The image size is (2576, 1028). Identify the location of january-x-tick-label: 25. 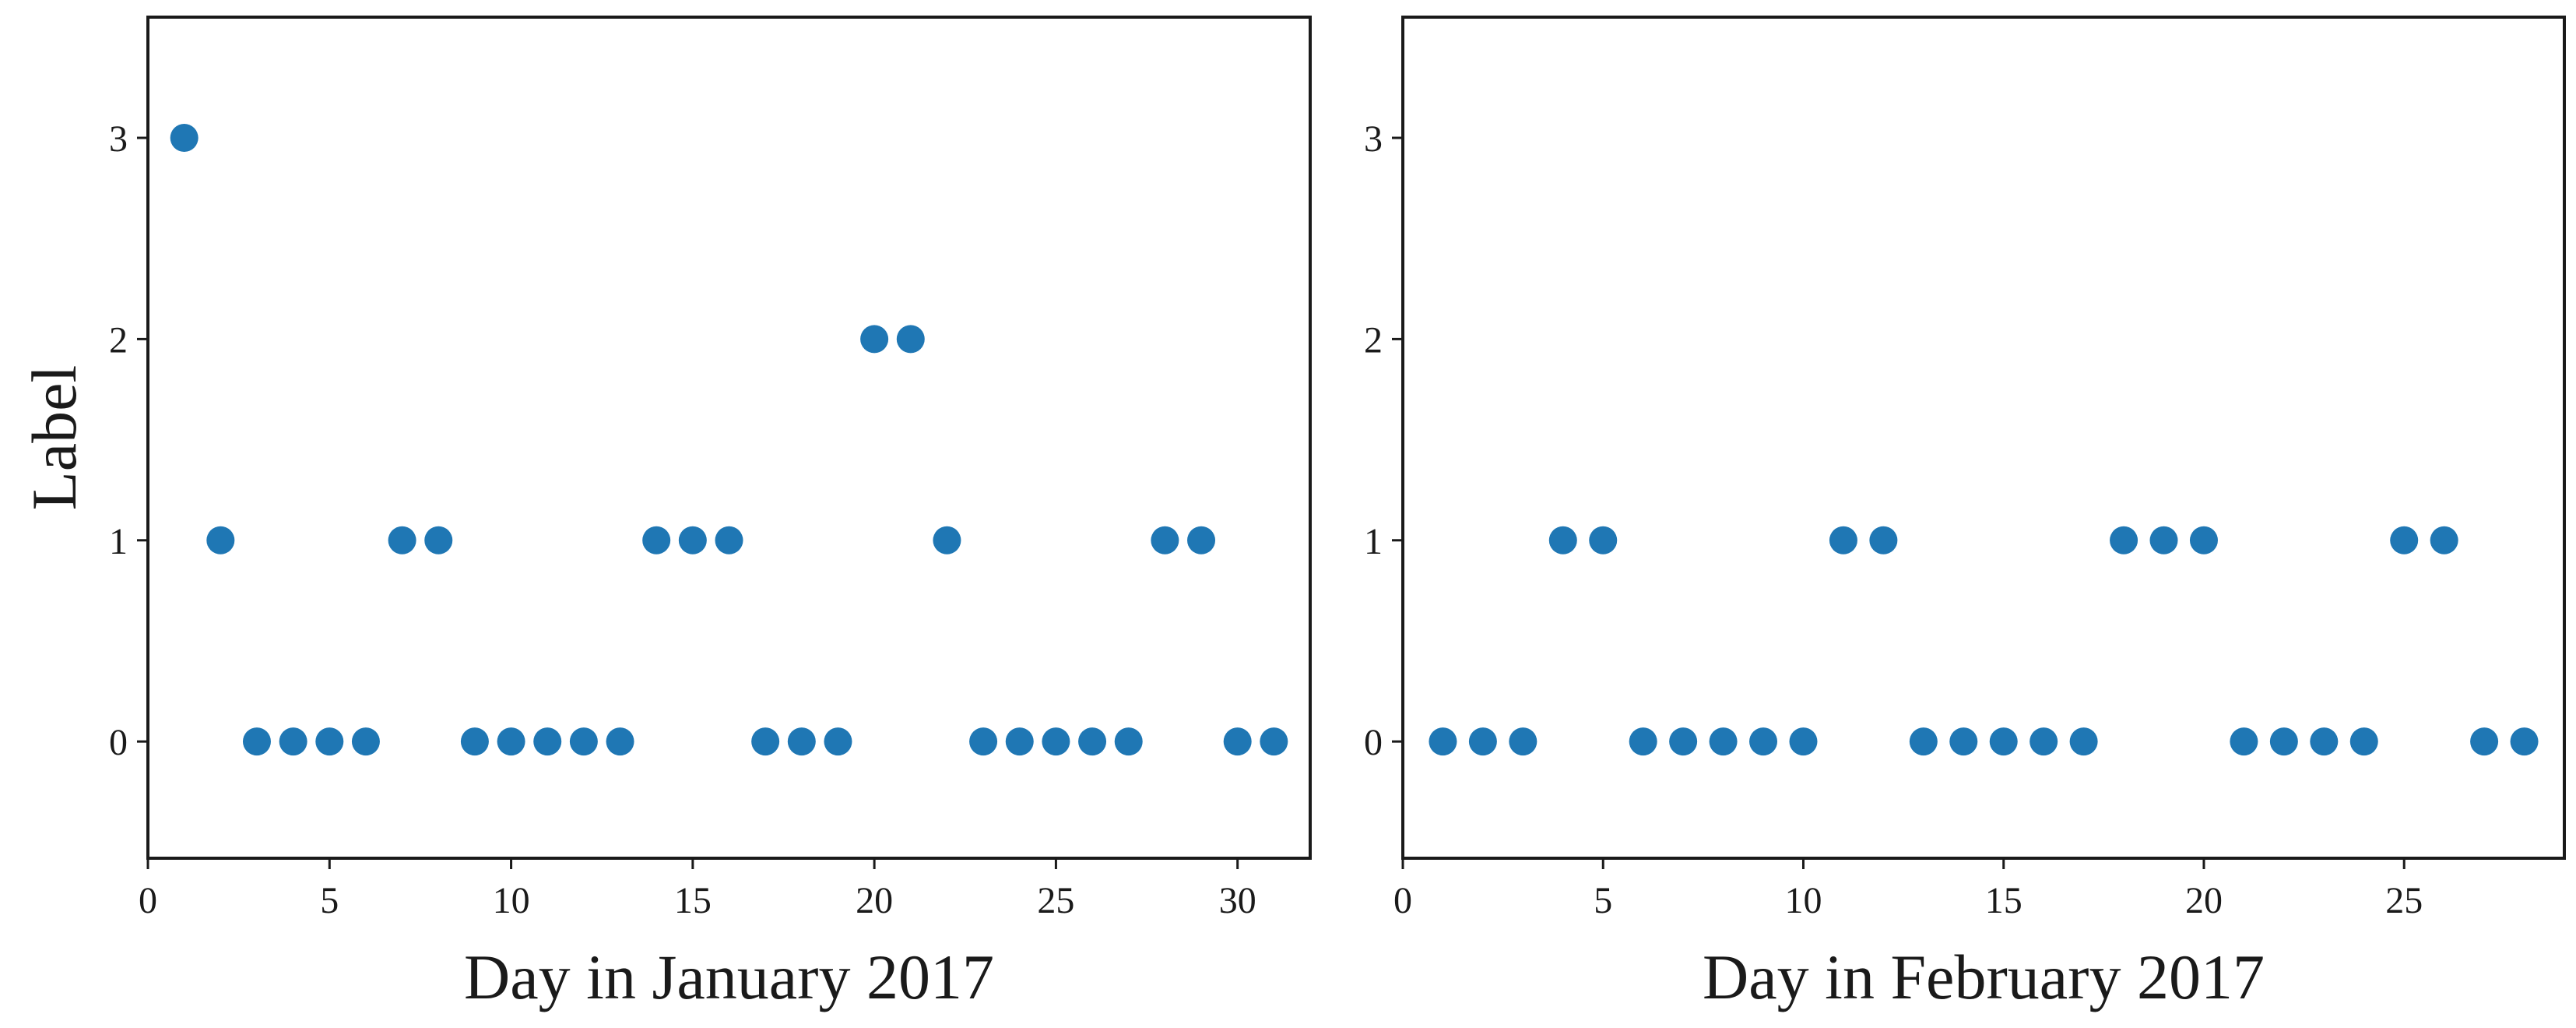
(1055, 900).